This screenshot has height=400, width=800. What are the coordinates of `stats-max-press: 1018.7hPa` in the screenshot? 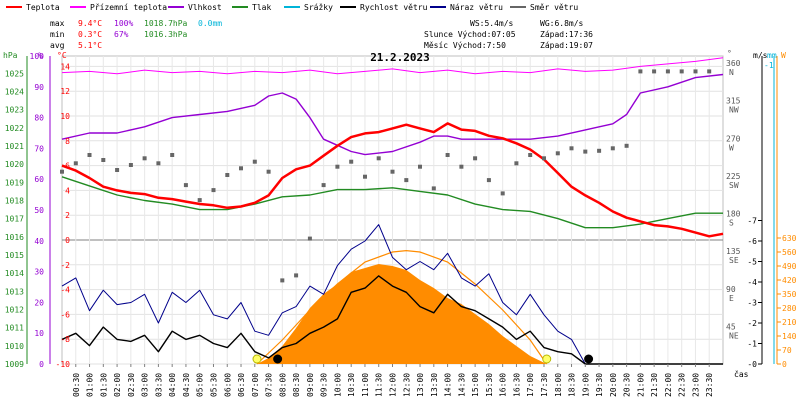 It's located at (166, 23).